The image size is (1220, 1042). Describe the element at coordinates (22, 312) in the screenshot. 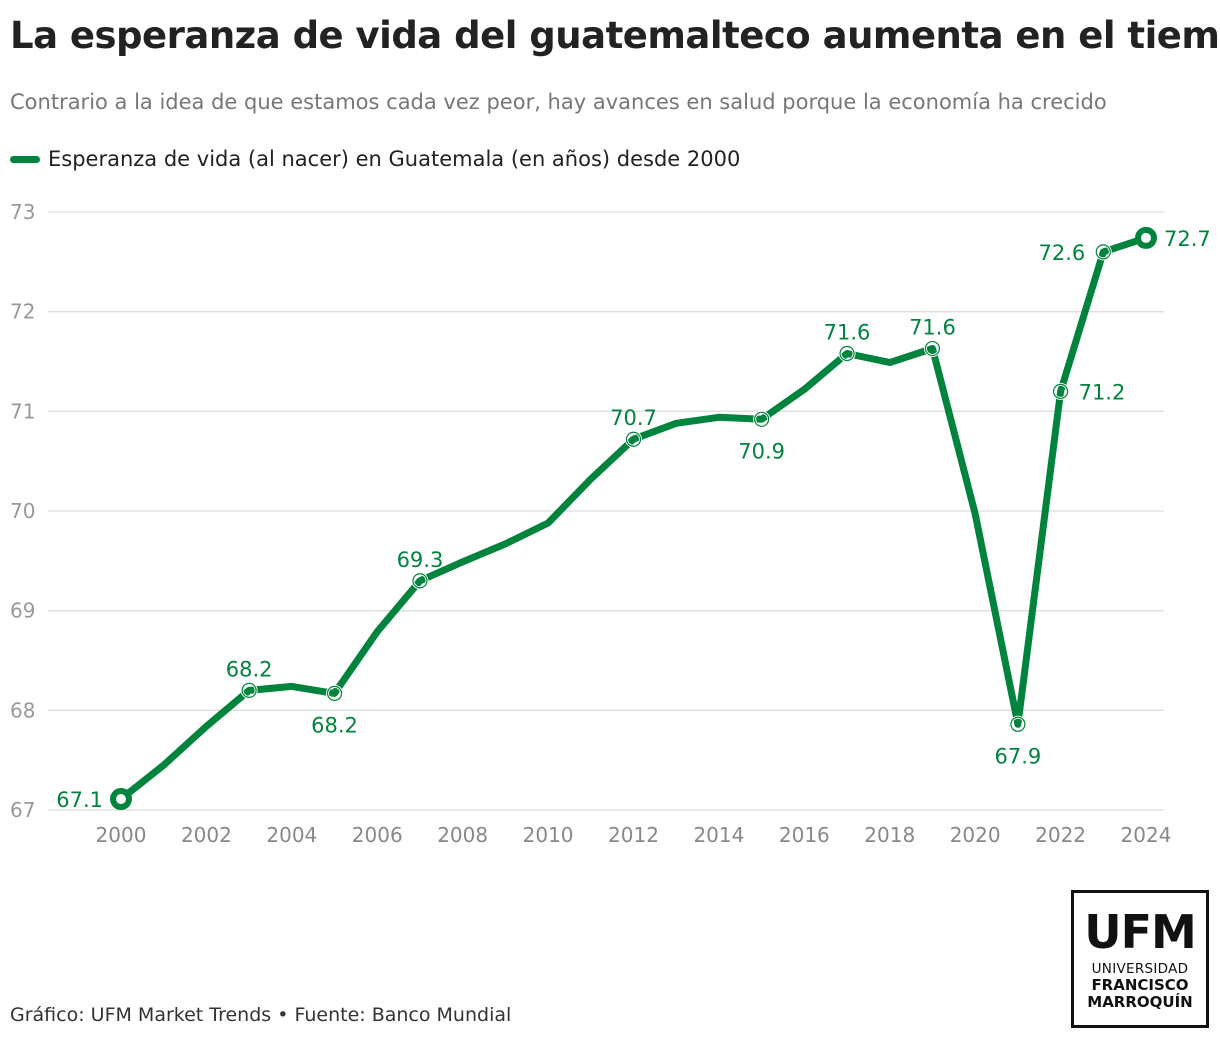

I see `y-tick-label: 72` at that location.